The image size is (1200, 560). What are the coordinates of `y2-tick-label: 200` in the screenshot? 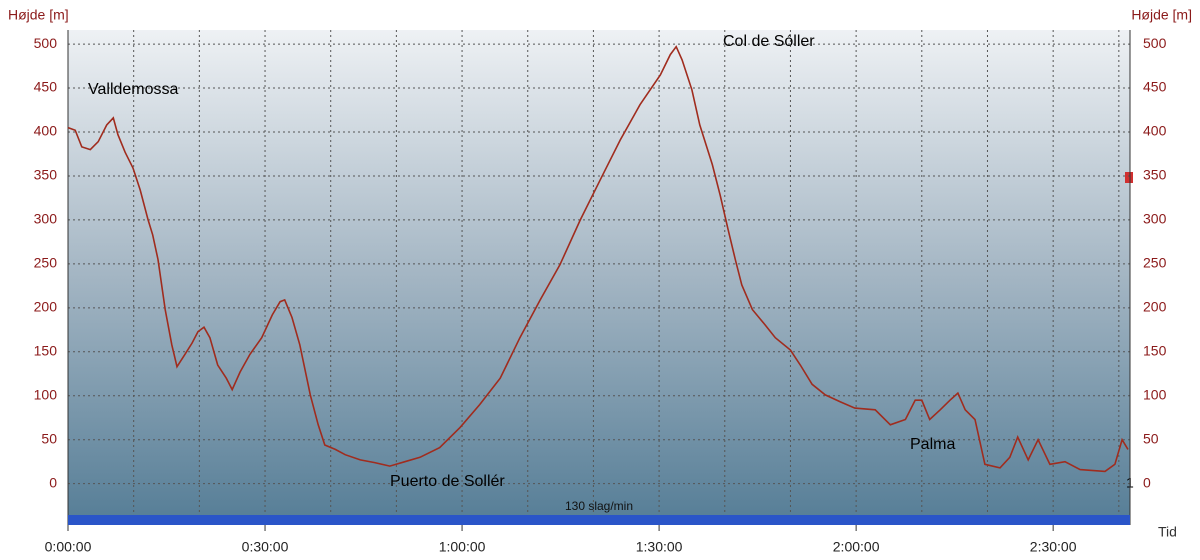 It's located at (1155, 307).